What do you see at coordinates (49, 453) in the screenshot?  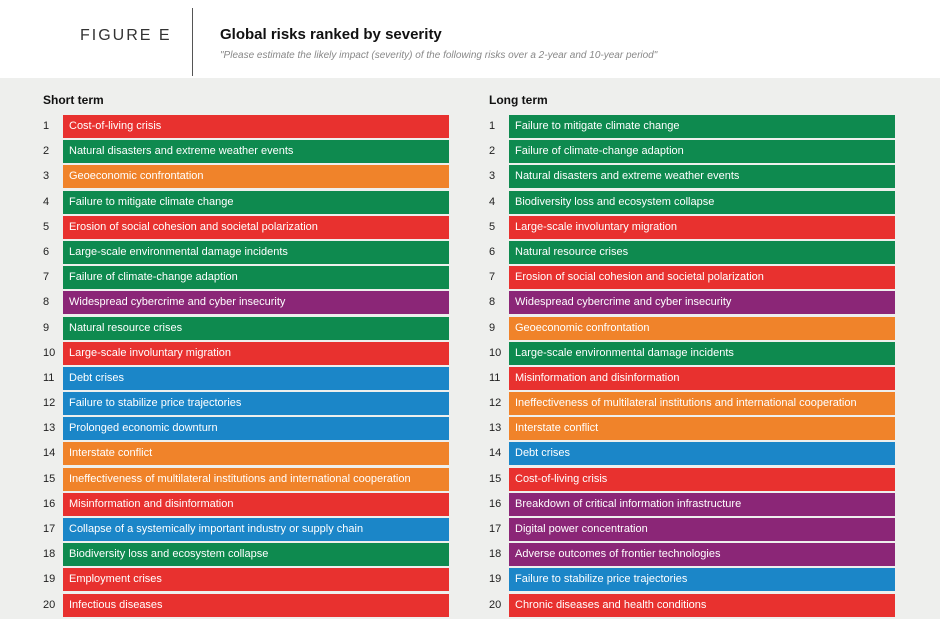 I see `risk-rank: 14` at bounding box center [49, 453].